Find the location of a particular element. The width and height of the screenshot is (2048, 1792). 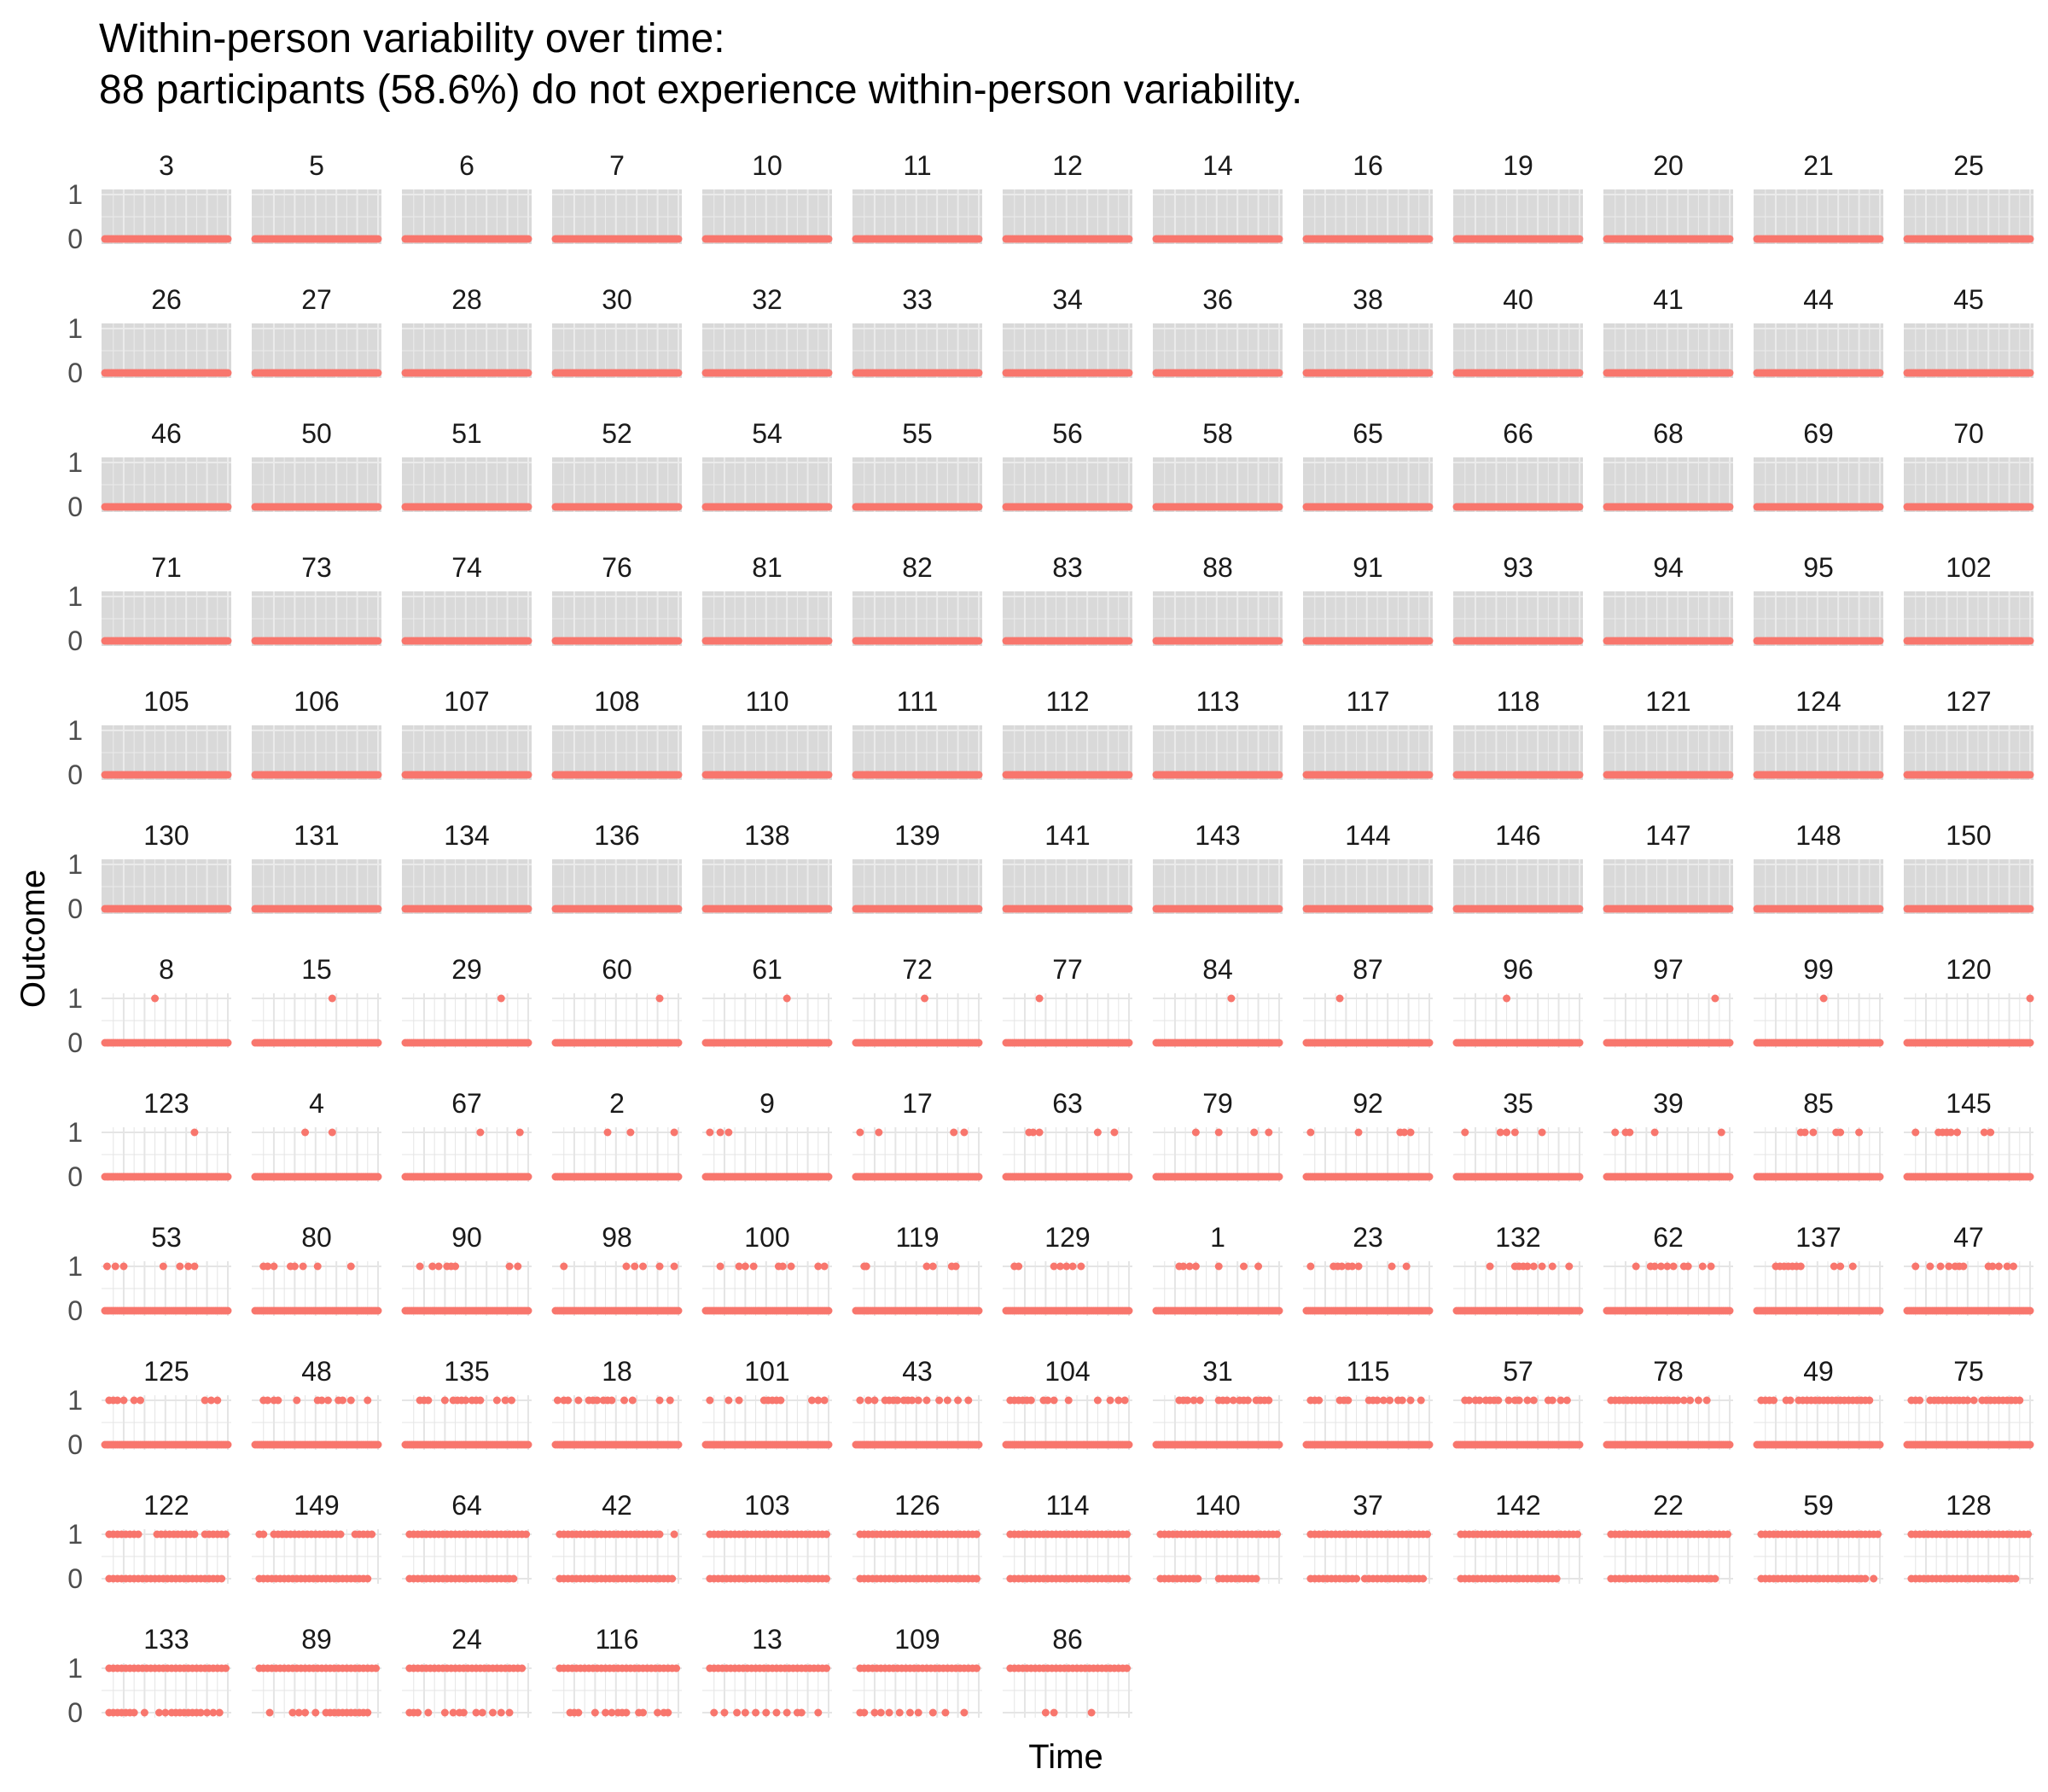

facet-label-95: 95 is located at coordinates (1819, 567).